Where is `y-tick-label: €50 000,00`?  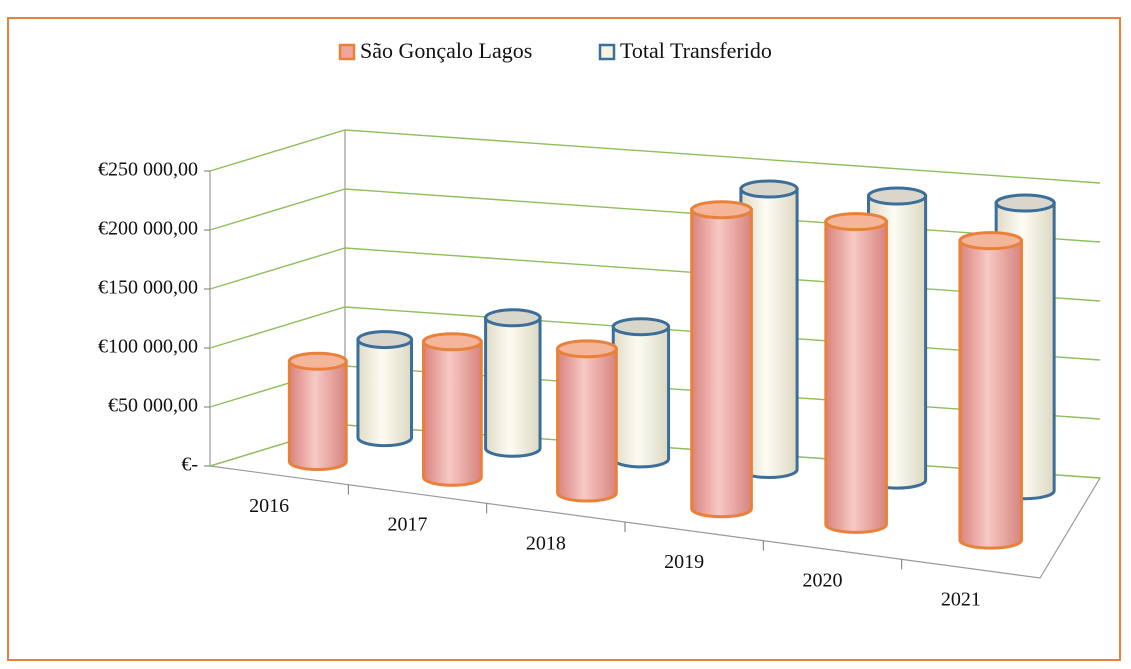
y-tick-label: €50 000,00 is located at coordinates (153, 406).